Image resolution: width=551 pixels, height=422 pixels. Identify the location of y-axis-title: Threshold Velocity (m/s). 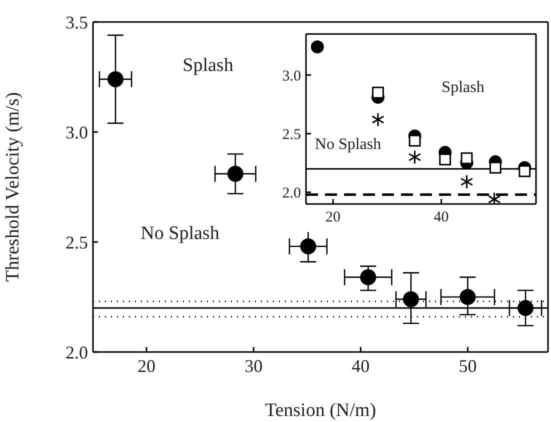
(13, 187).